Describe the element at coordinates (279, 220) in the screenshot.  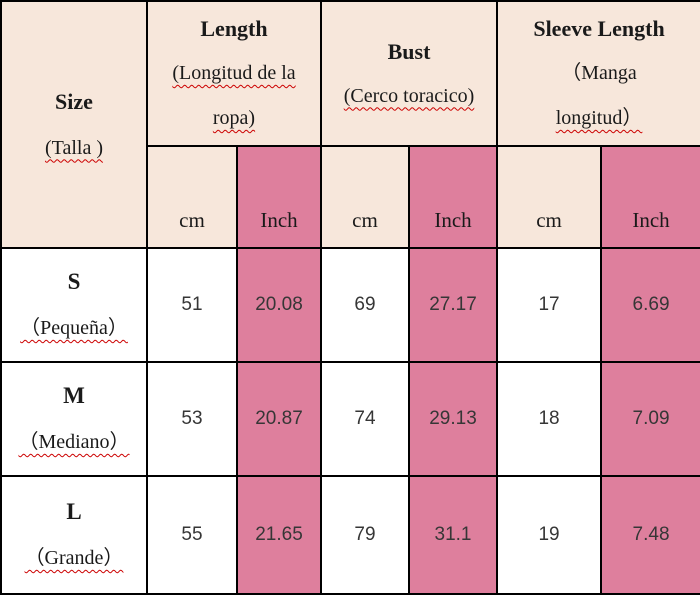
I see `length-inch-unit-label: Inch` at that location.